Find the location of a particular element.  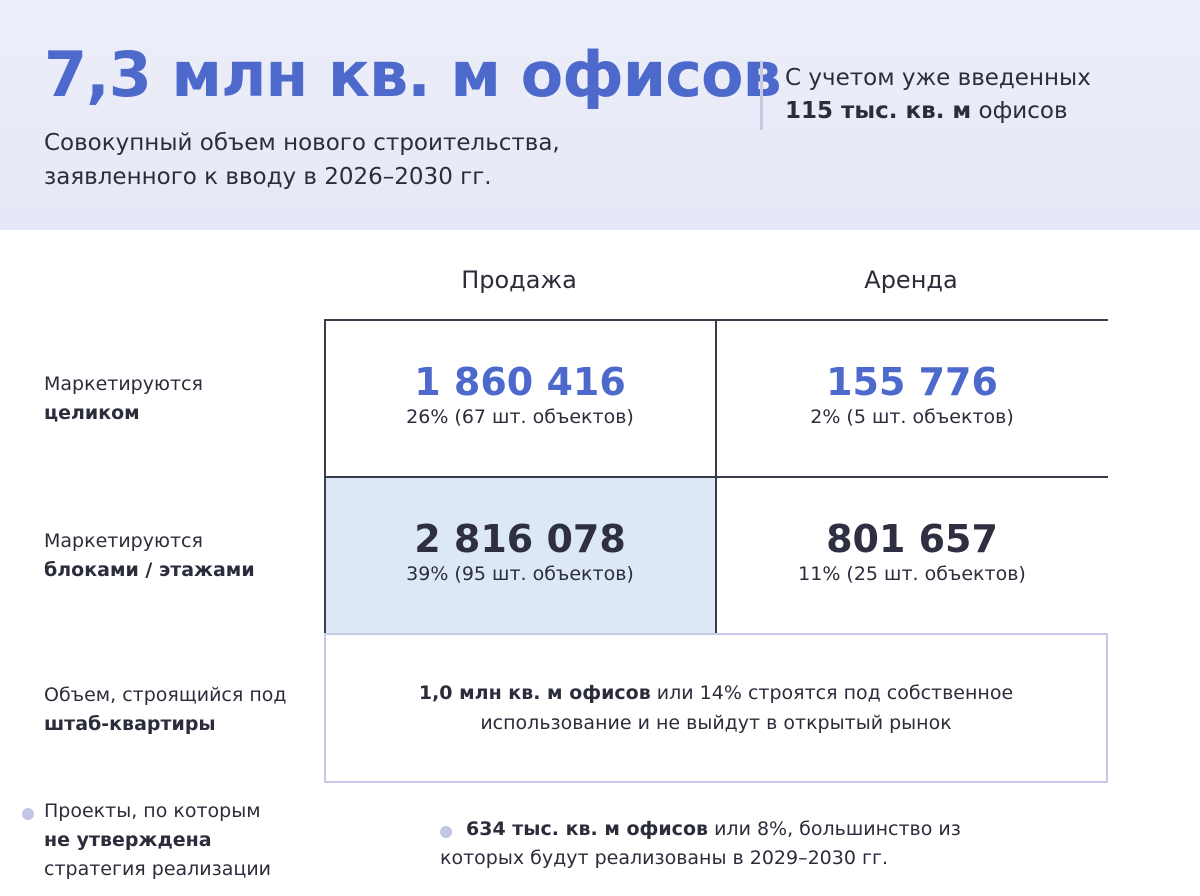

unapproved-note-bold: 634 тыс. кв. м офисов is located at coordinates (587, 829).